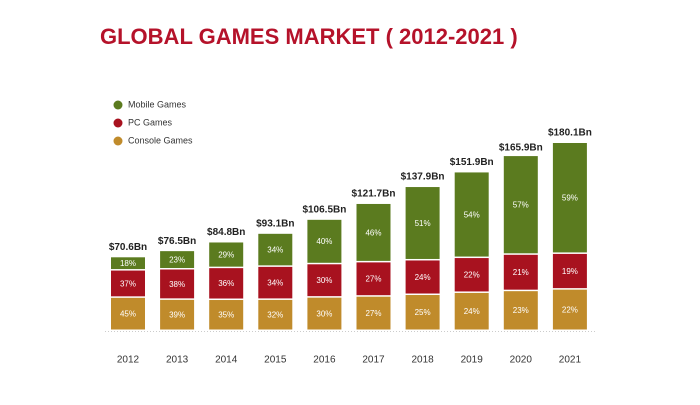 The width and height of the screenshot is (700, 405). I want to click on segment-label: 45%, so click(128, 314).